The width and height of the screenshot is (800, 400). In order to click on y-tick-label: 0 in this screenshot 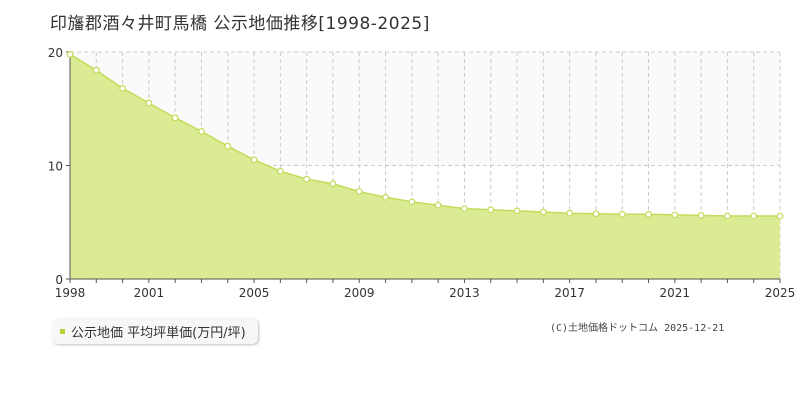, I will do `click(59, 280)`.